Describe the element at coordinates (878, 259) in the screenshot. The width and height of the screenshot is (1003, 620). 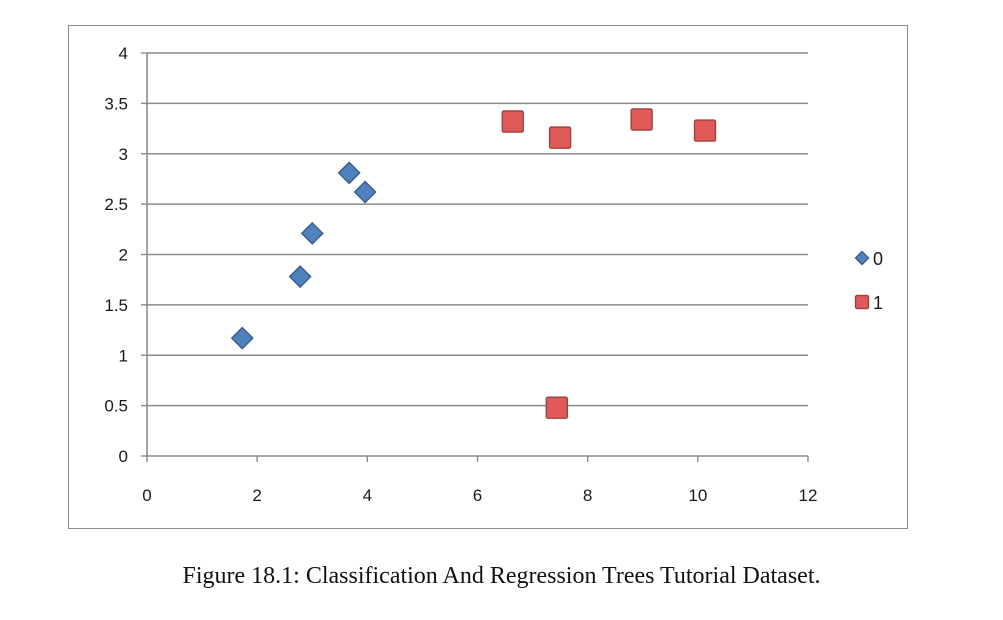
I see `legend-label-0: 0` at that location.